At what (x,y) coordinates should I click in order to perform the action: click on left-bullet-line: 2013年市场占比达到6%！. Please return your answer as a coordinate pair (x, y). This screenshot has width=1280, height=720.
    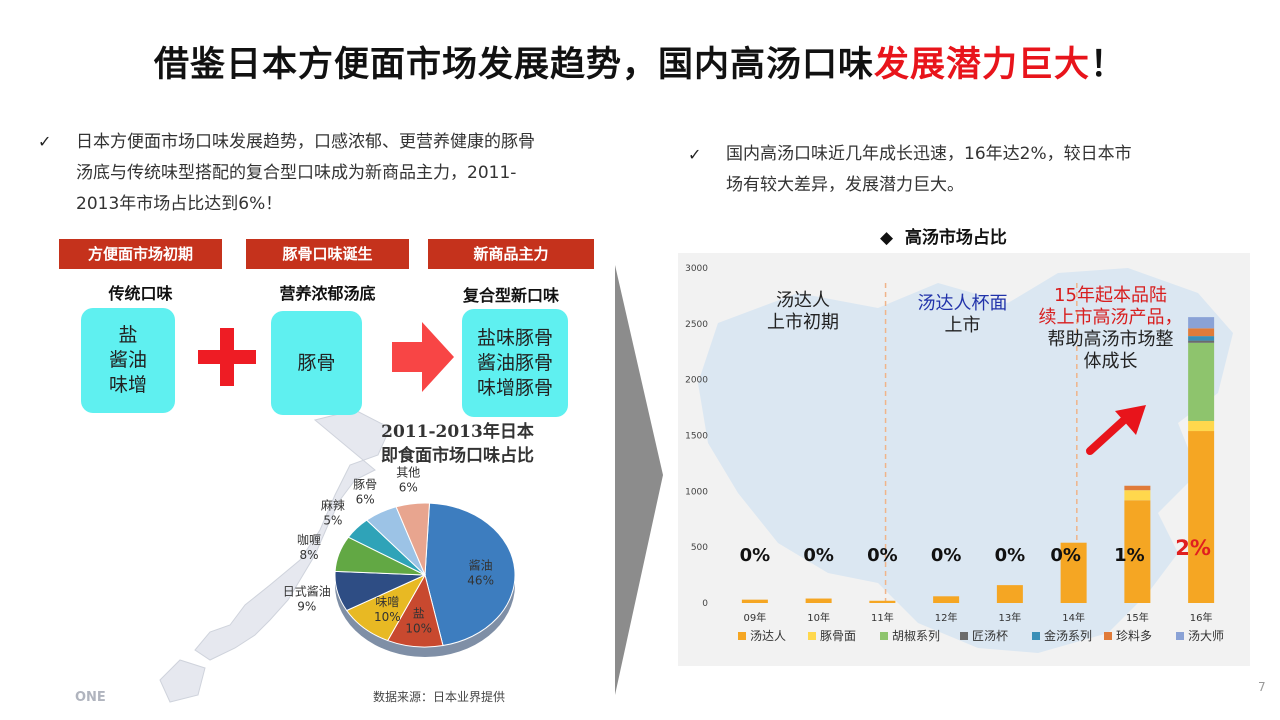
    Looking at the image, I should click on (179, 204).